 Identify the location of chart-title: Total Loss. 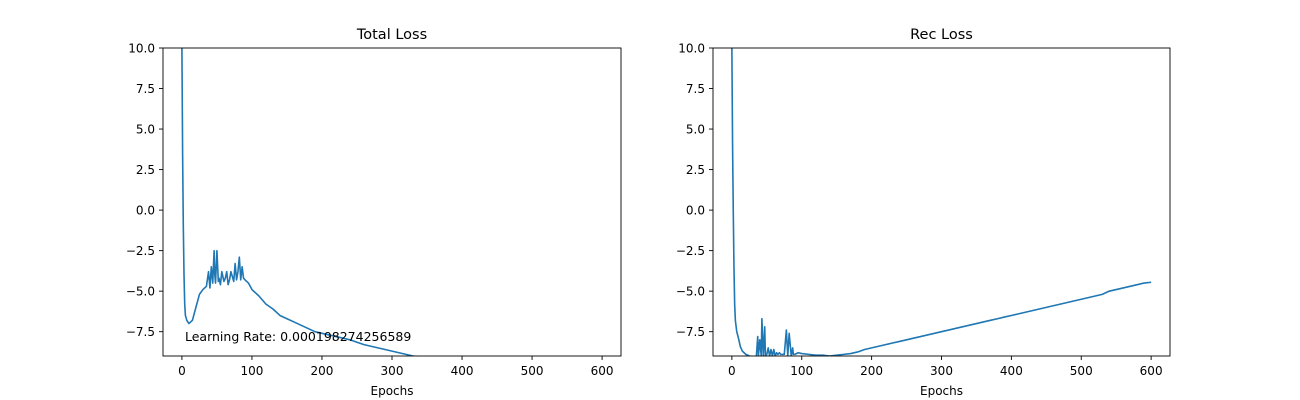
(391, 35).